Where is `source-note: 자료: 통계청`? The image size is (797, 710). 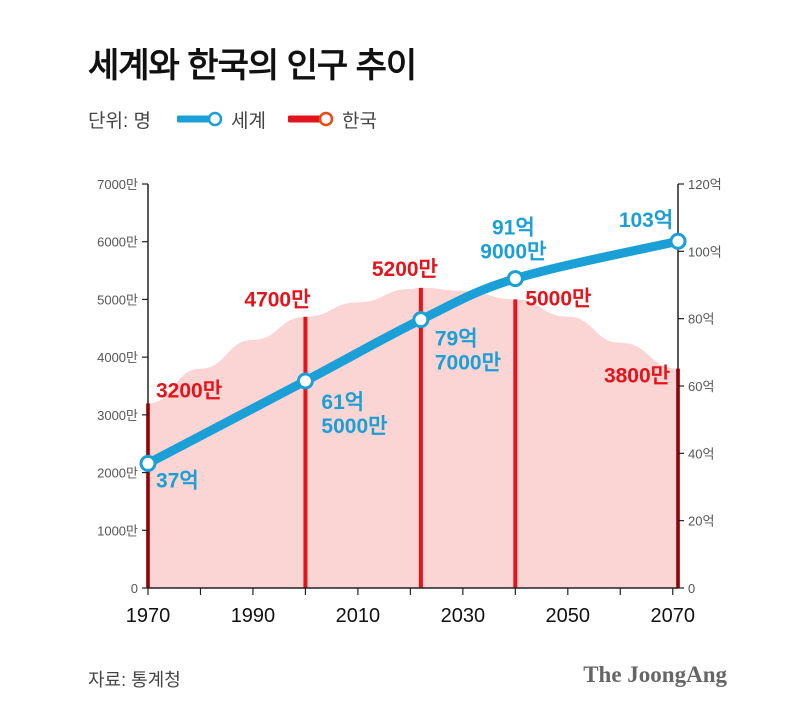
source-note: 자료: 통계청 is located at coordinates (134, 680).